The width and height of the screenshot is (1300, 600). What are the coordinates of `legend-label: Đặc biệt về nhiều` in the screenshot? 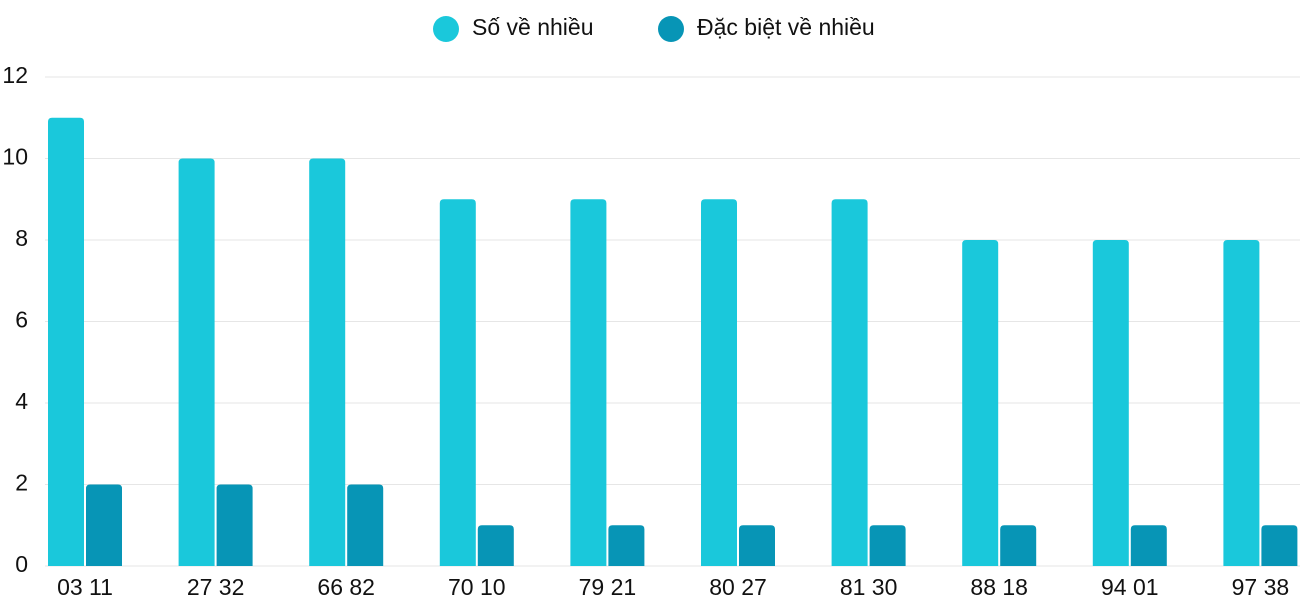 It's located at (786, 27).